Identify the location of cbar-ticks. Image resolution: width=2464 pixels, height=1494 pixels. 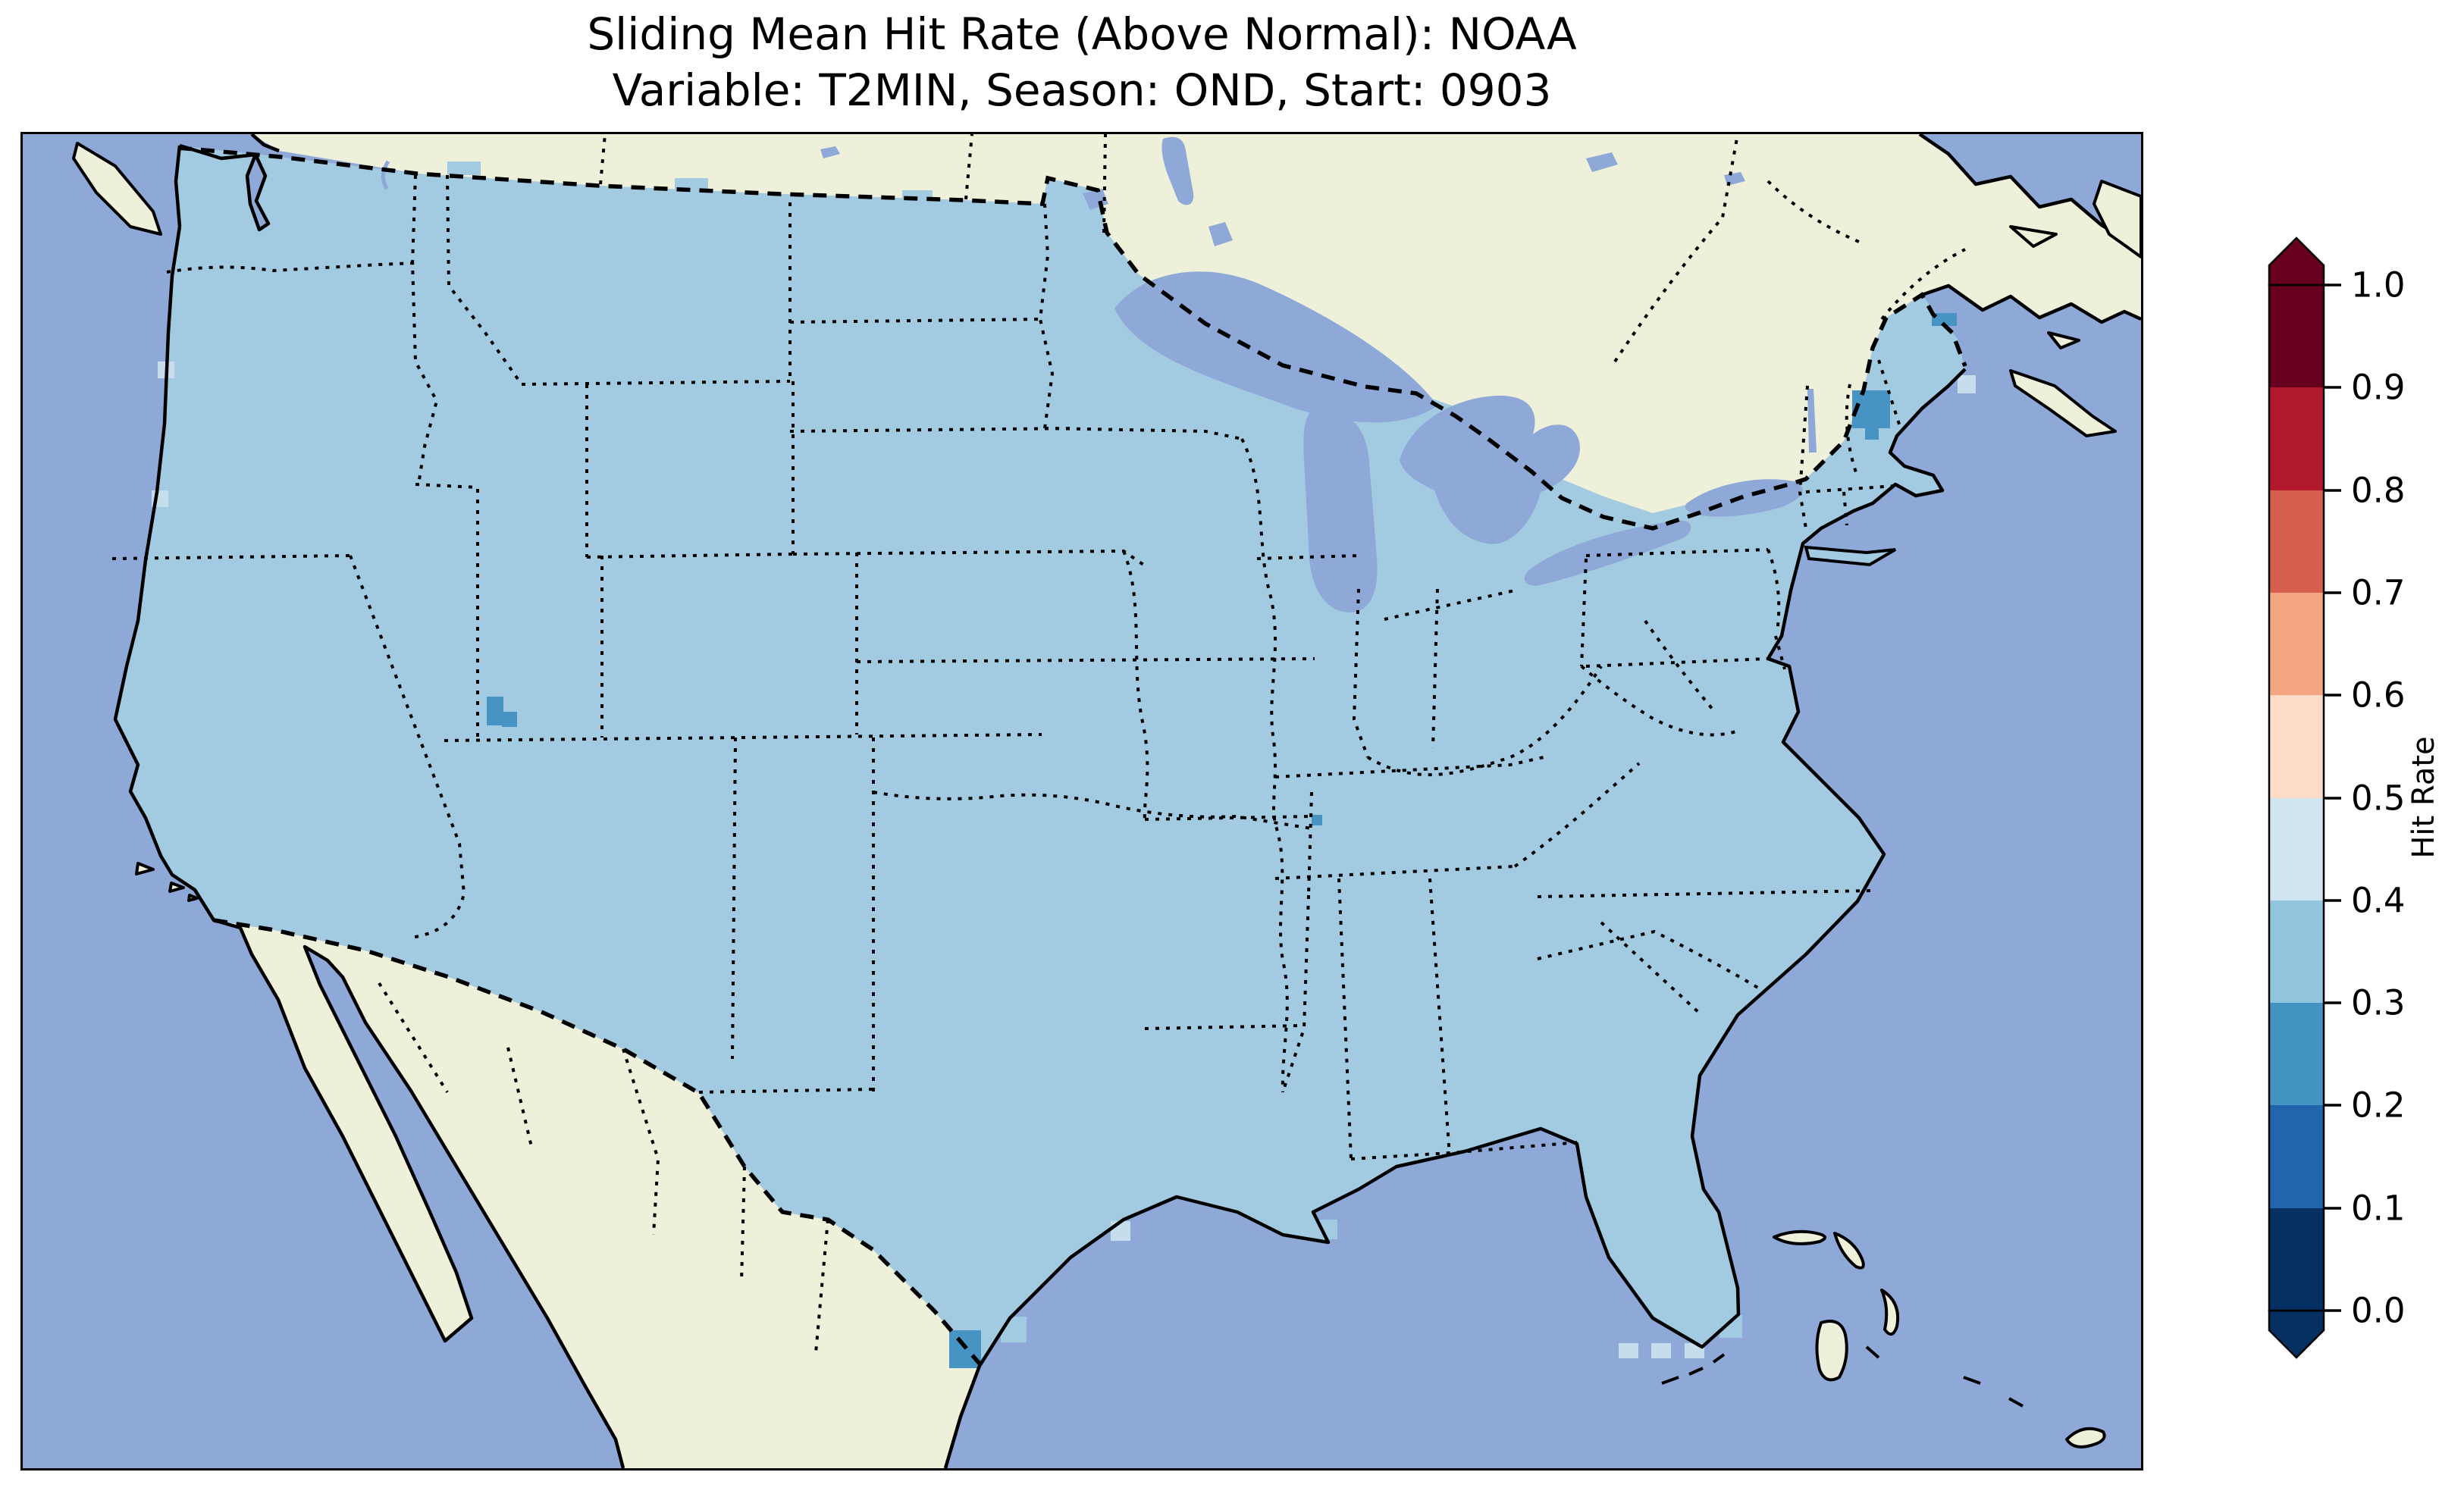
(2333, 797).